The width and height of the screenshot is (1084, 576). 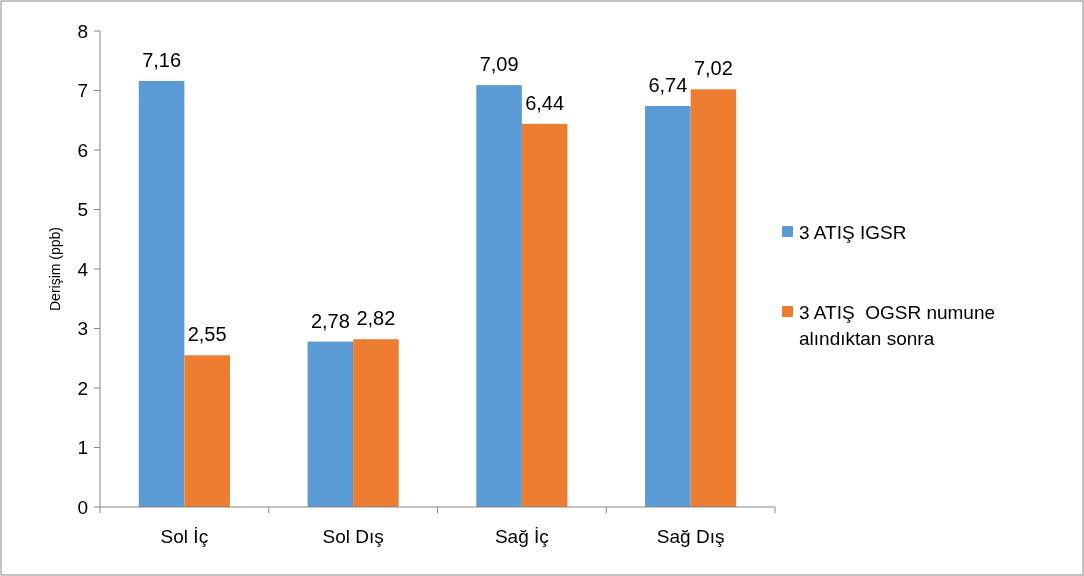 I want to click on data-label: 7,16, so click(x=162, y=59).